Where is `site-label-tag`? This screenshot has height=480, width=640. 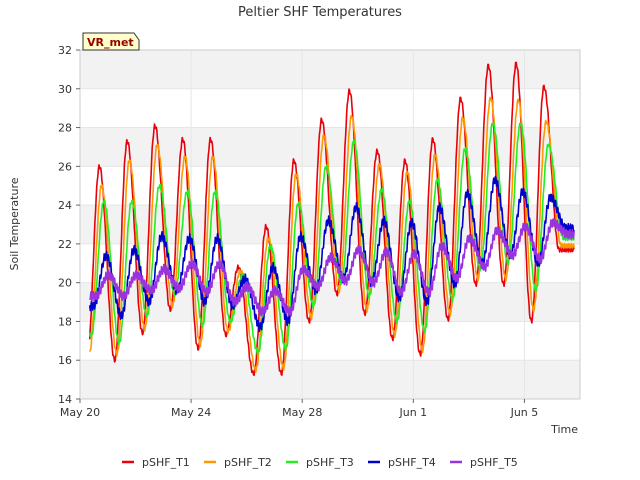 site-label-tag is located at coordinates (111, 41).